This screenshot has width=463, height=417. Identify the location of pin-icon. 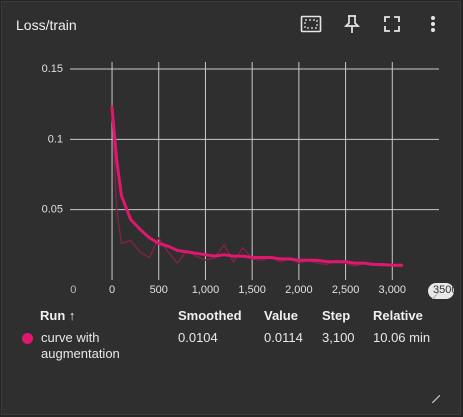
(352, 24).